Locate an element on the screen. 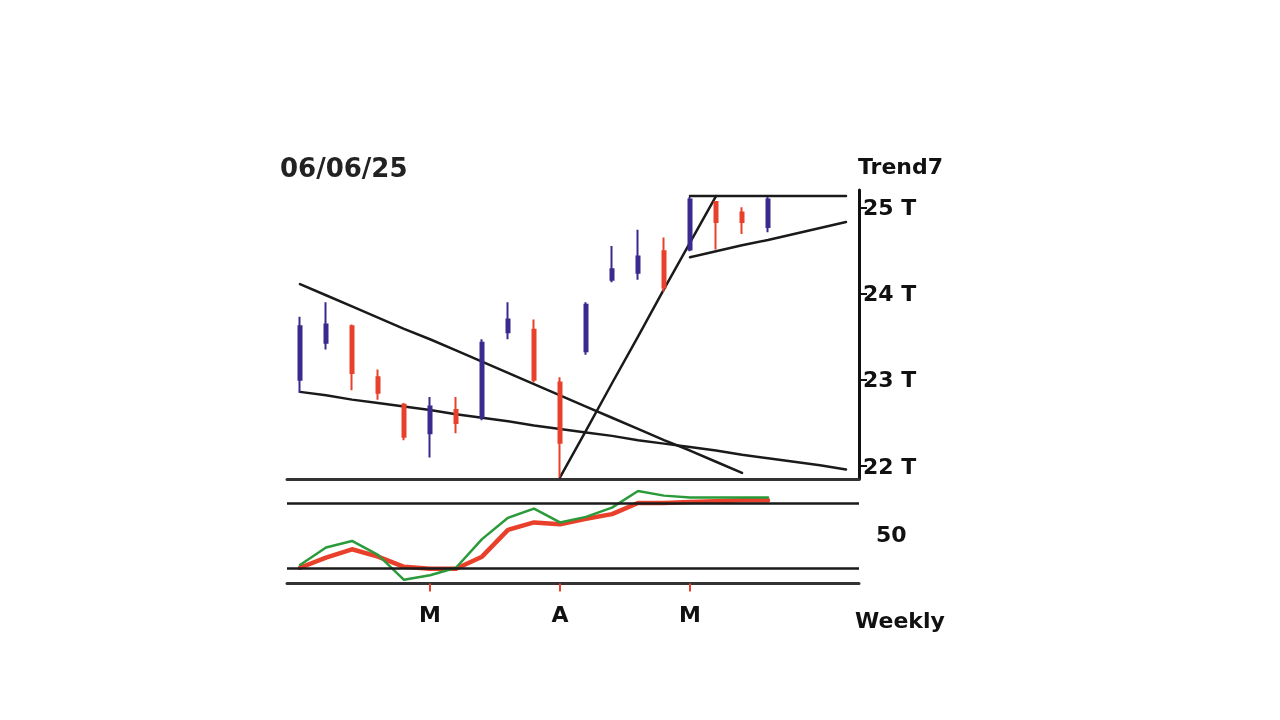 The width and height of the screenshot is (1280, 720). text: 50 is located at coordinates (891, 534).